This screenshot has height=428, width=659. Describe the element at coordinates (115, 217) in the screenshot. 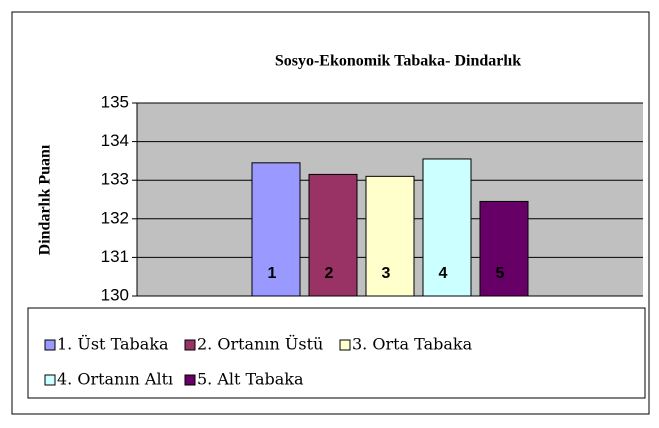

I see `y-tick-label: 132` at that location.